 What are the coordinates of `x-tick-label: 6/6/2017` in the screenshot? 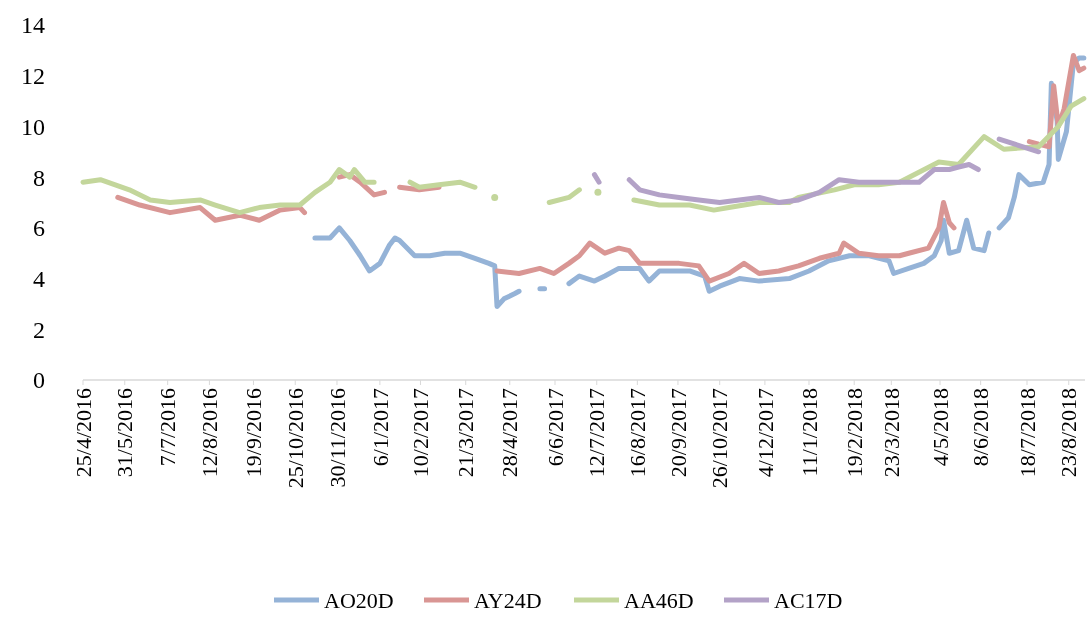 It's located at (555, 427).